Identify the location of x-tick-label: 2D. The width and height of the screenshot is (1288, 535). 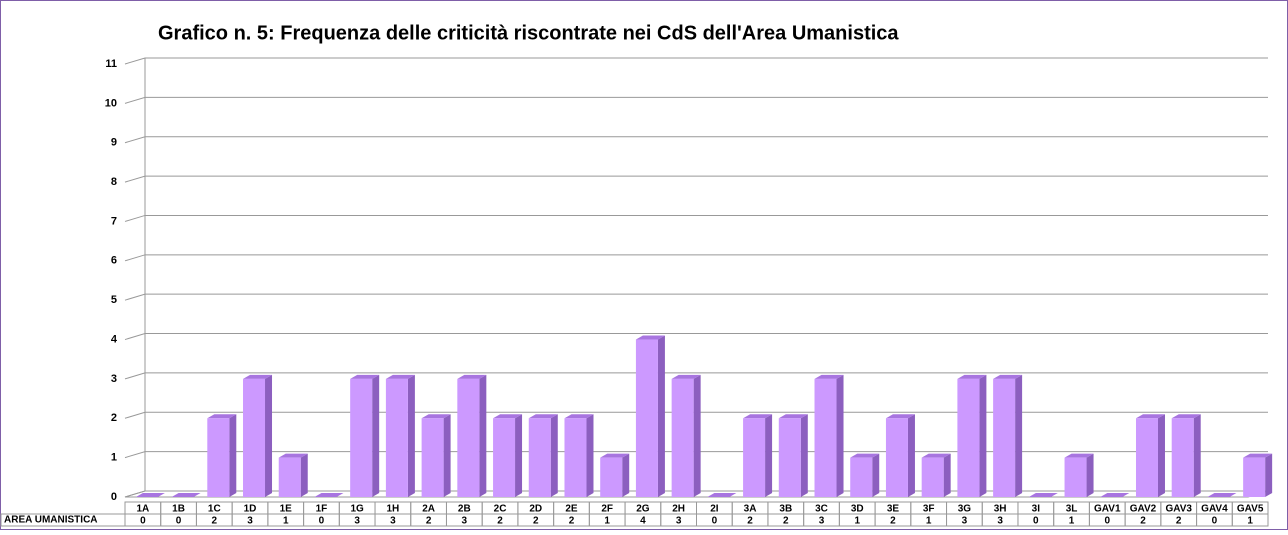
(535, 509).